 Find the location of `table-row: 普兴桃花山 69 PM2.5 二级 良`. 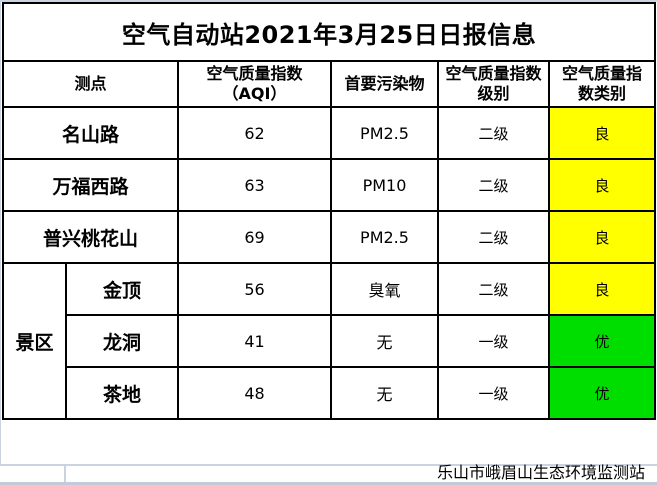

table-row: 普兴桃花山 69 PM2.5 二级 良 is located at coordinates (329, 237).